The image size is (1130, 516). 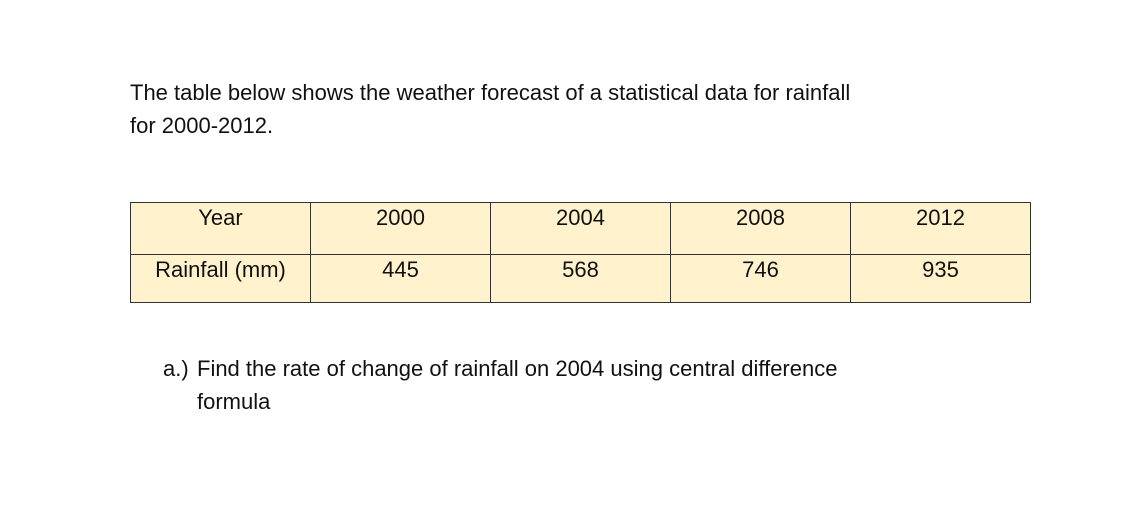 What do you see at coordinates (760, 228) in the screenshot?
I see `table-cell: 2008` at bounding box center [760, 228].